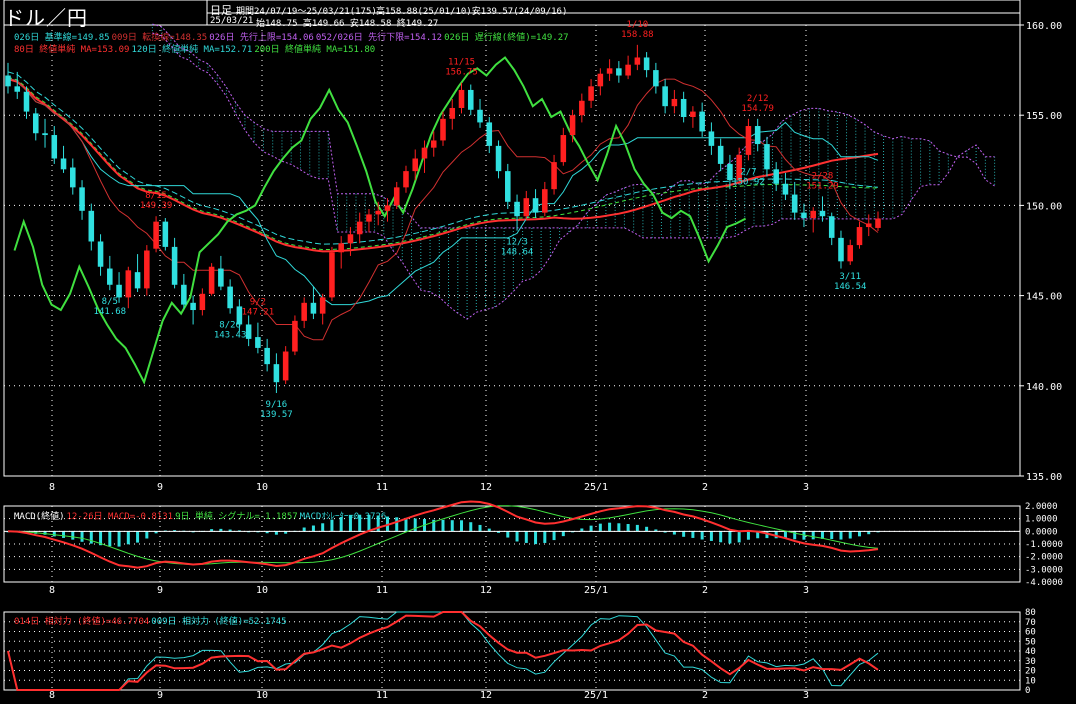 The image size is (1076, 704). Describe the element at coordinates (82, 622) in the screenshot. I see `rsi_legend-item: 014日 相対力 (終値)=46.7704` at that location.